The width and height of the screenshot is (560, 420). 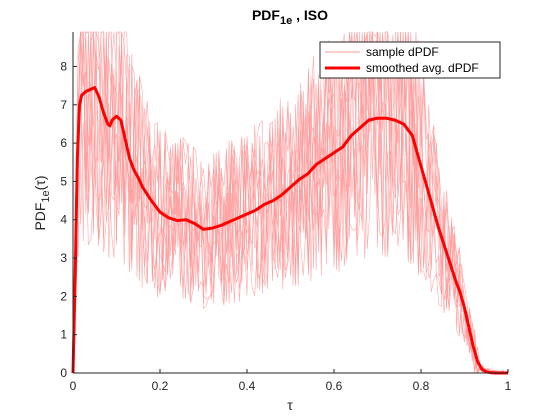 I want to click on x-tick-label: 0.2, so click(x=160, y=386).